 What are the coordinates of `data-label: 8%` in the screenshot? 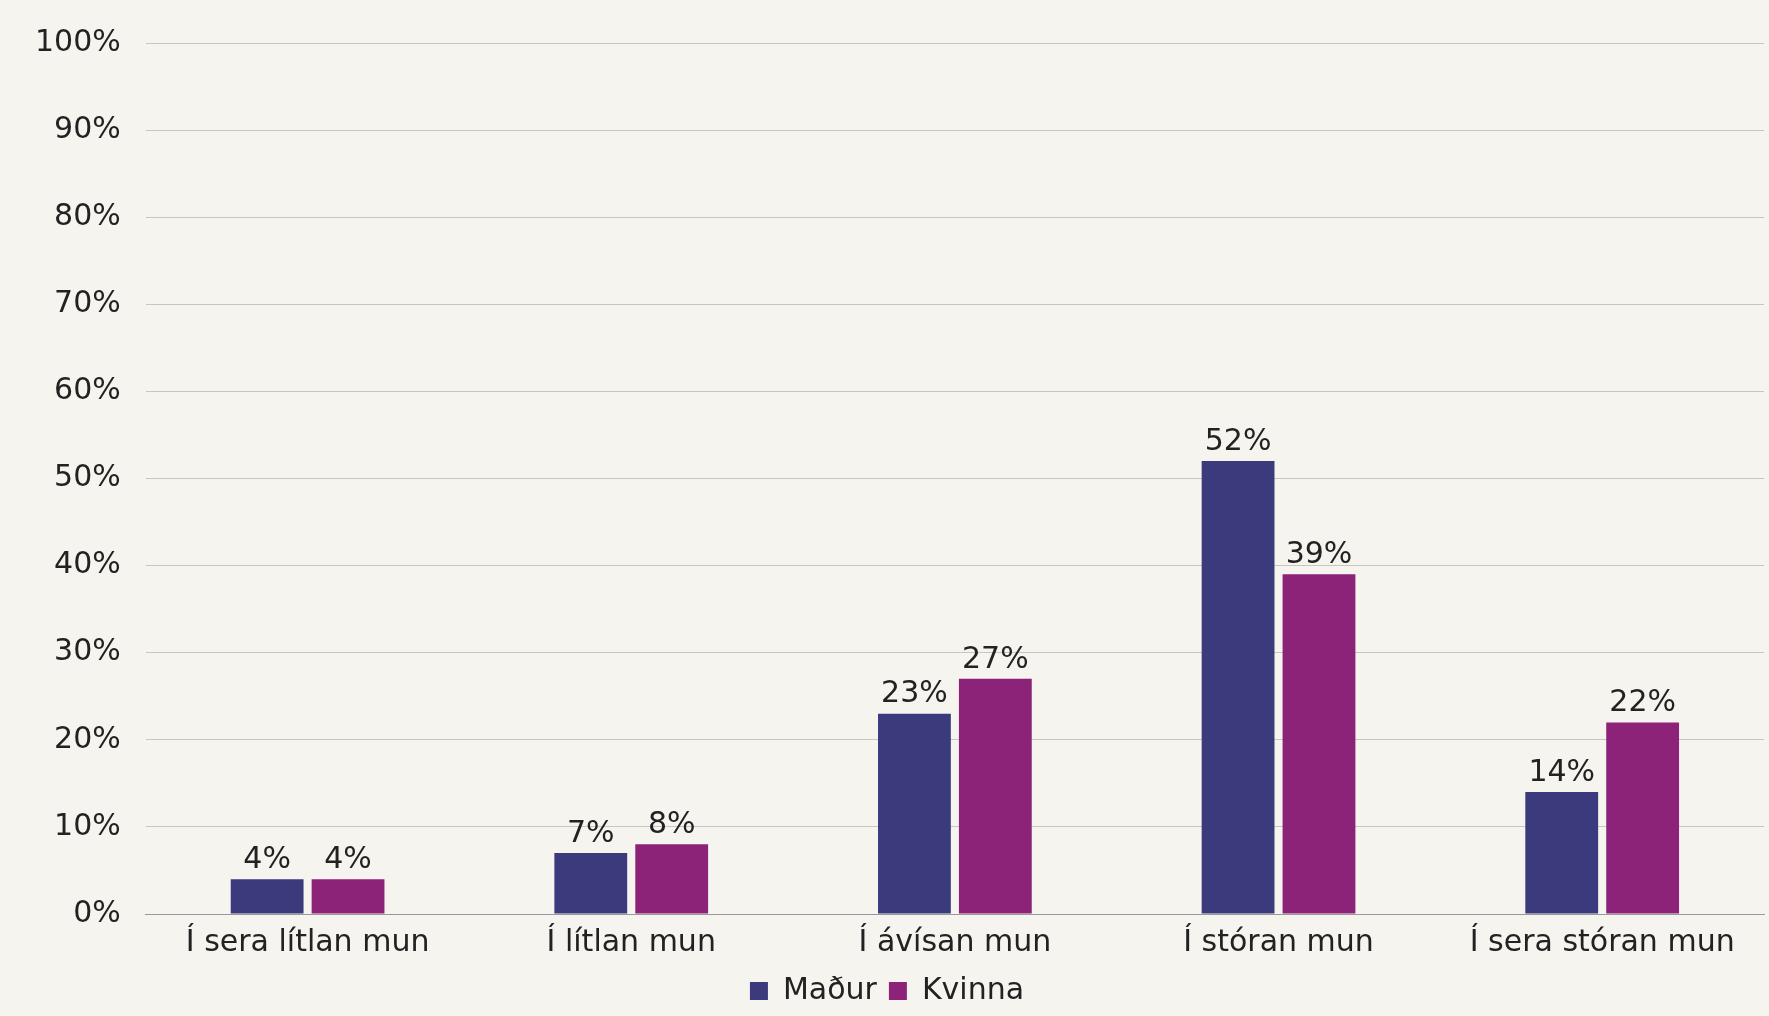 It's located at (671, 823).